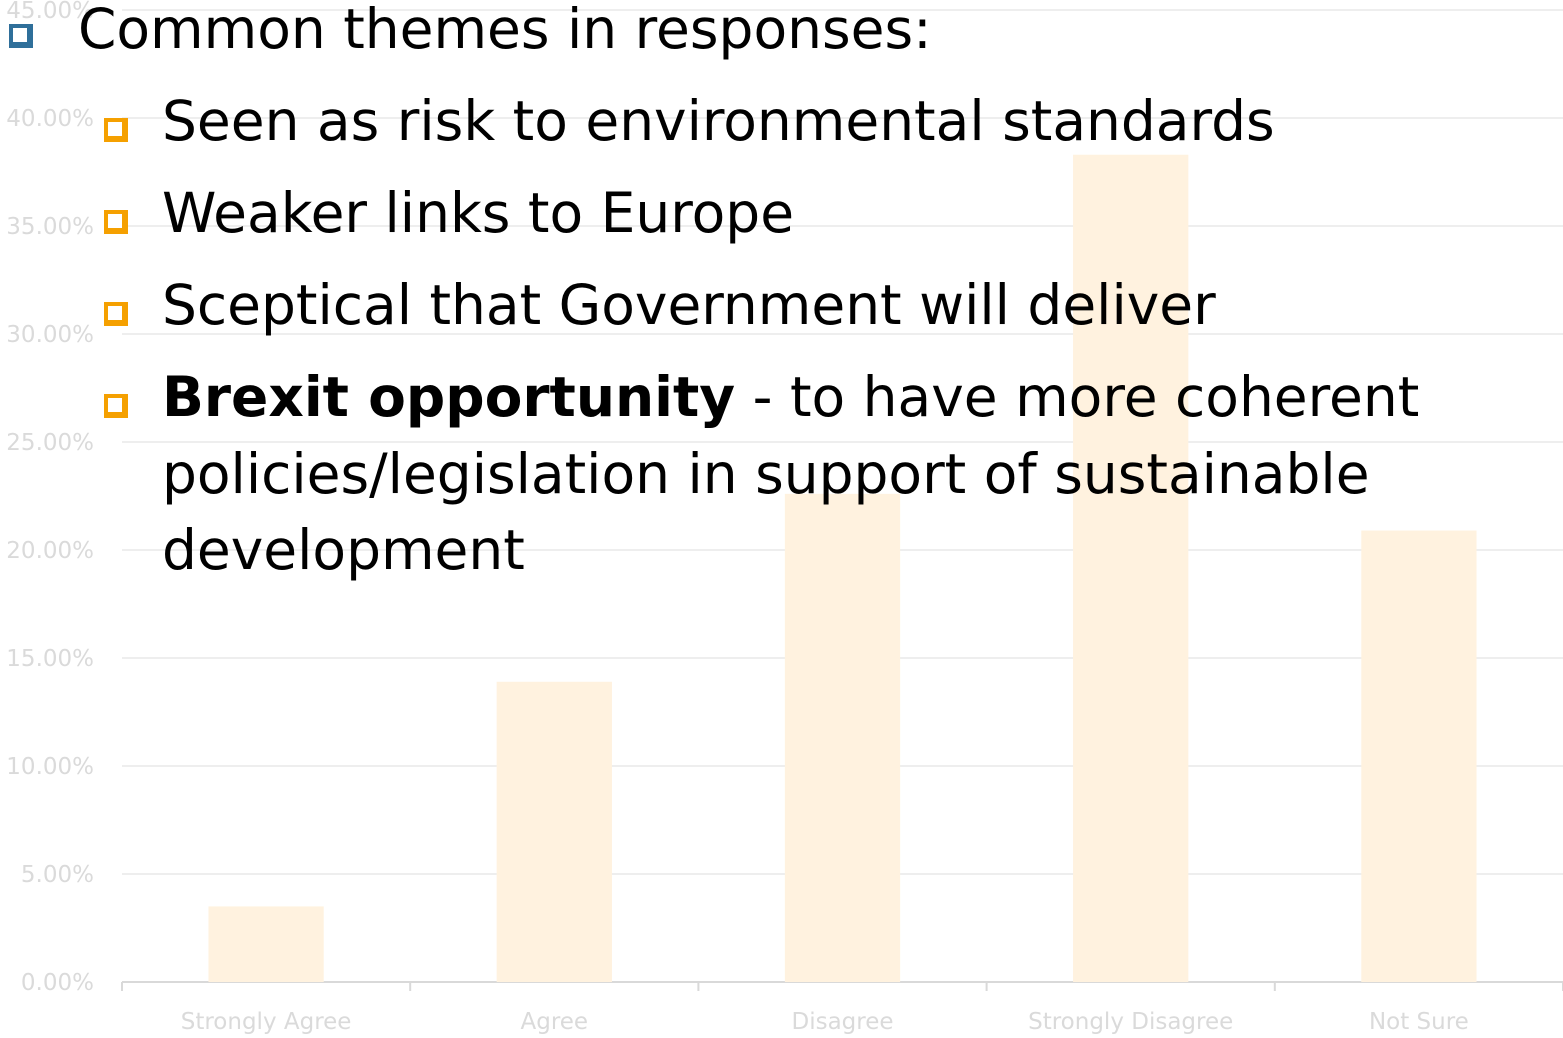 This screenshot has width=1563, height=1038. Describe the element at coordinates (1419, 1022) in the screenshot. I see `x-category-label: Not Sure` at that location.